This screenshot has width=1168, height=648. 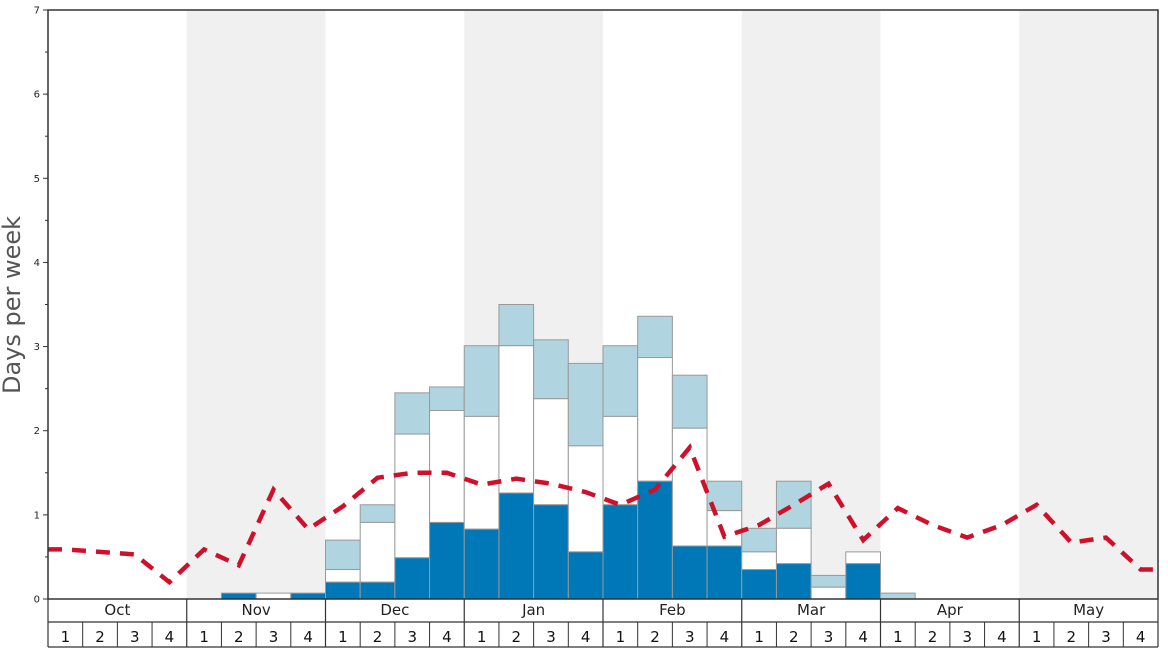 I want to click on y-tick-label-3: 3, so click(x=37, y=347).